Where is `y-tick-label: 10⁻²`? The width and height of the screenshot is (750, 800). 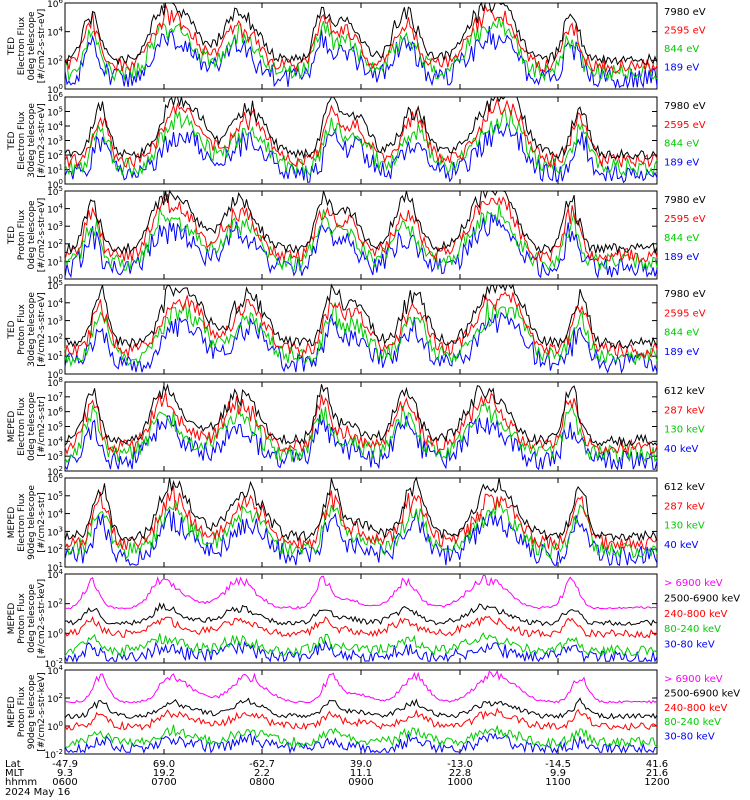 y-tick-label: 10⁻² is located at coordinates (54, 663).